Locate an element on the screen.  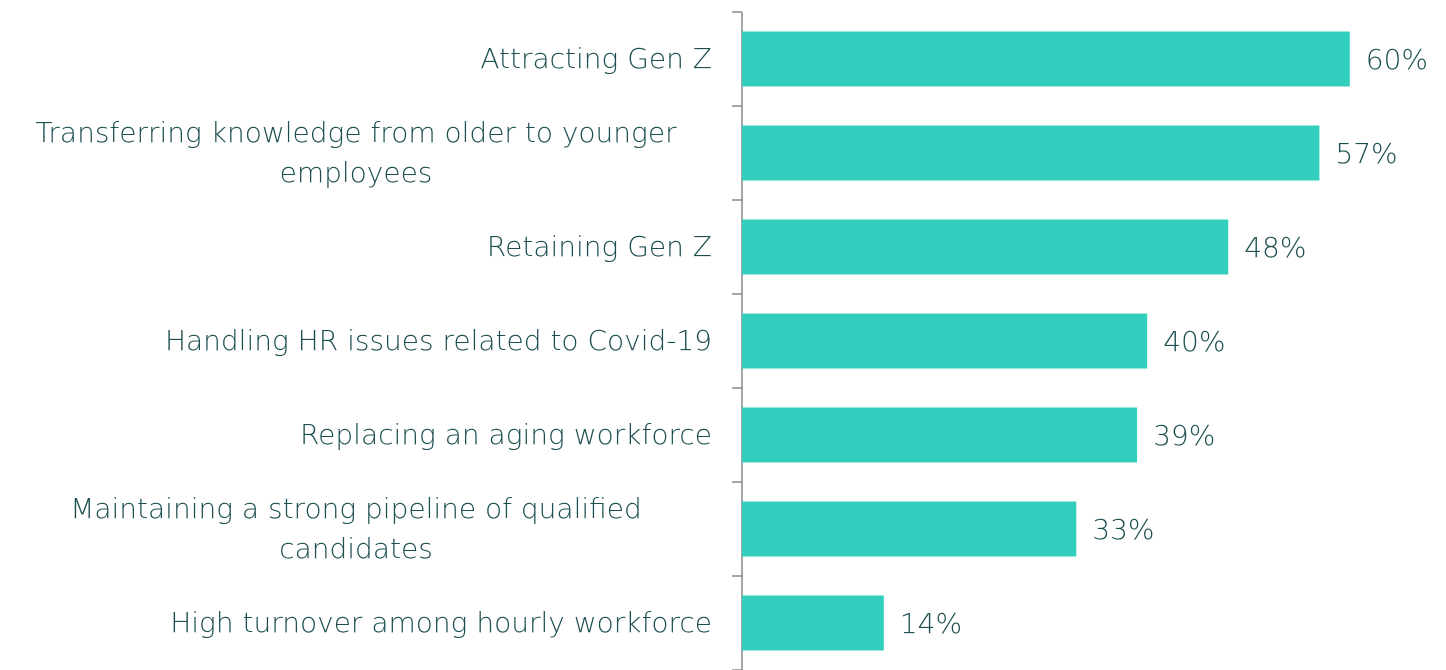
category-label: High turnover among hourly workforce is located at coordinates (356, 623).